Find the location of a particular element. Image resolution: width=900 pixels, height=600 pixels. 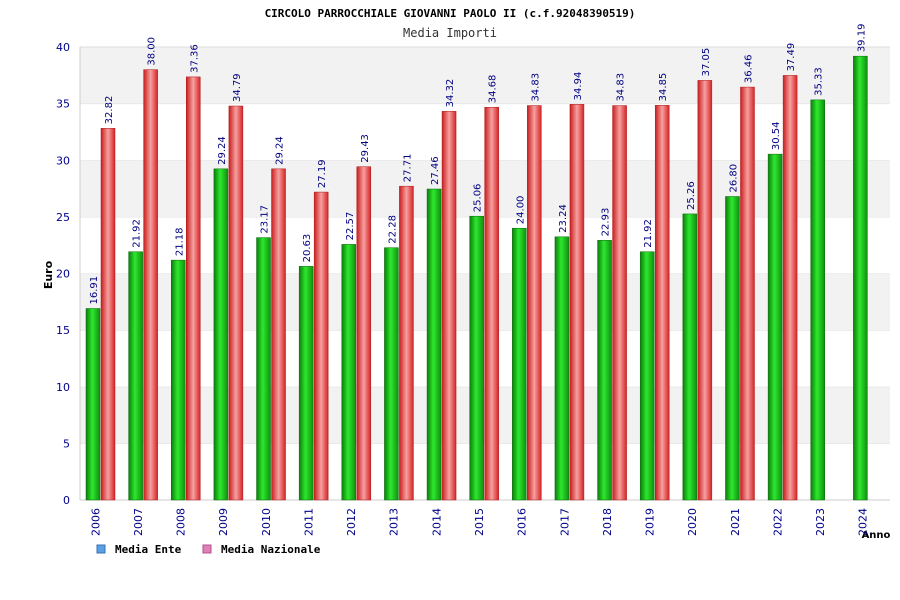

y-tick-label: 0 is located at coordinates (66, 500).